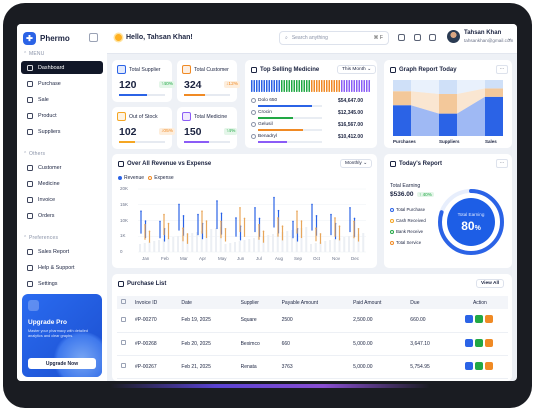 The width and height of the screenshot is (535, 411). I want to click on sidebar-collapse-icon, so click(93, 37).